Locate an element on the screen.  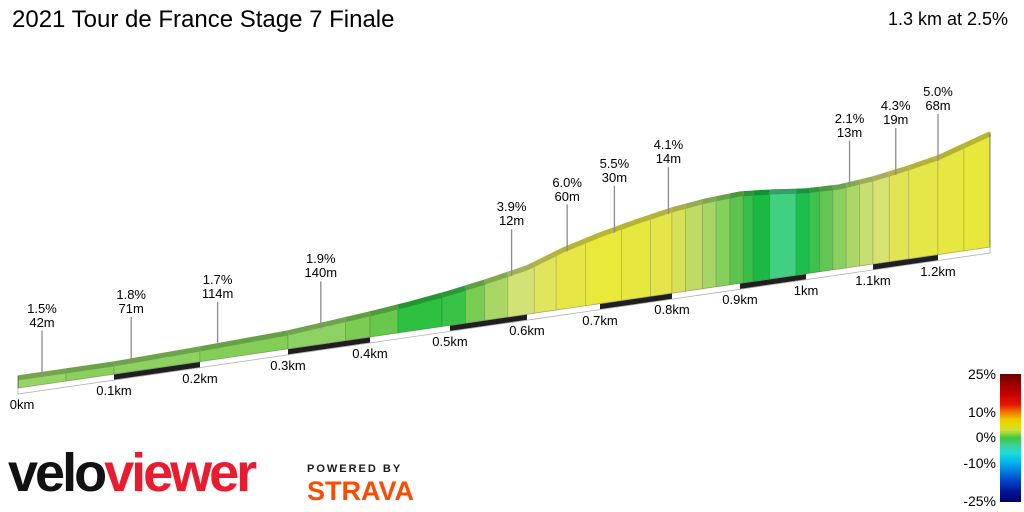
annotation-gradient-value: 1.5% is located at coordinates (42, 308).